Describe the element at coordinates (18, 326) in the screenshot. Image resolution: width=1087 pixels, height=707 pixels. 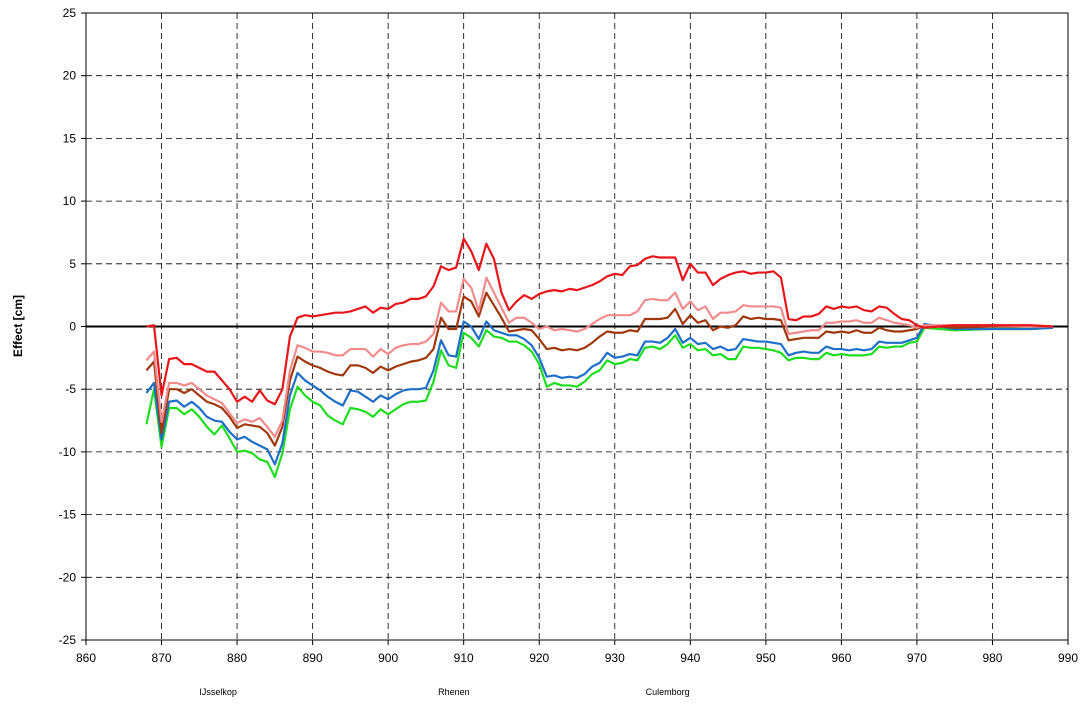
I see `y-axis-label: Effect [cm]` at that location.